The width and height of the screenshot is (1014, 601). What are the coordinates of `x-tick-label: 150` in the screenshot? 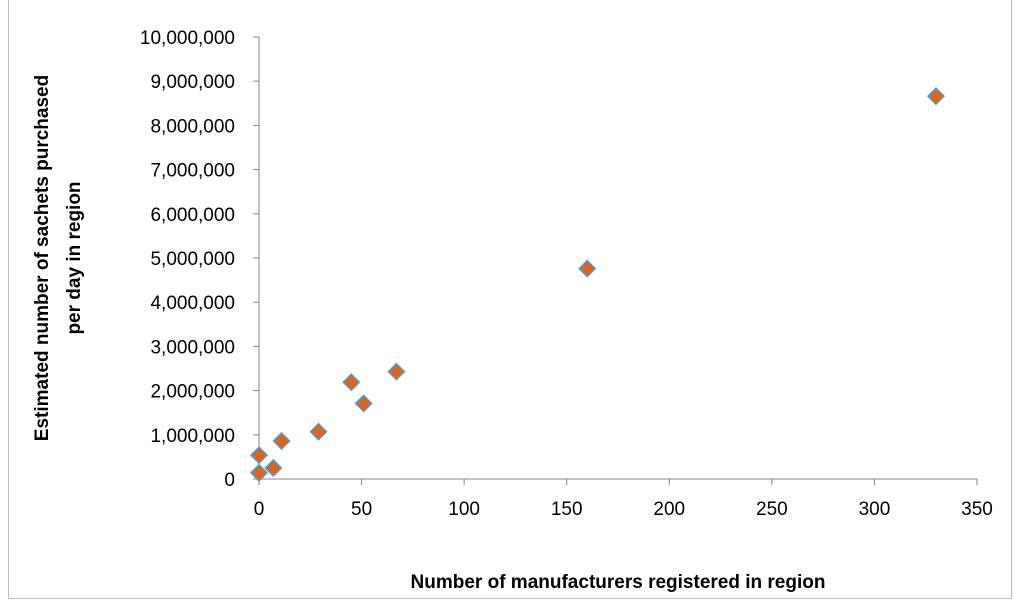 It's located at (567, 509).